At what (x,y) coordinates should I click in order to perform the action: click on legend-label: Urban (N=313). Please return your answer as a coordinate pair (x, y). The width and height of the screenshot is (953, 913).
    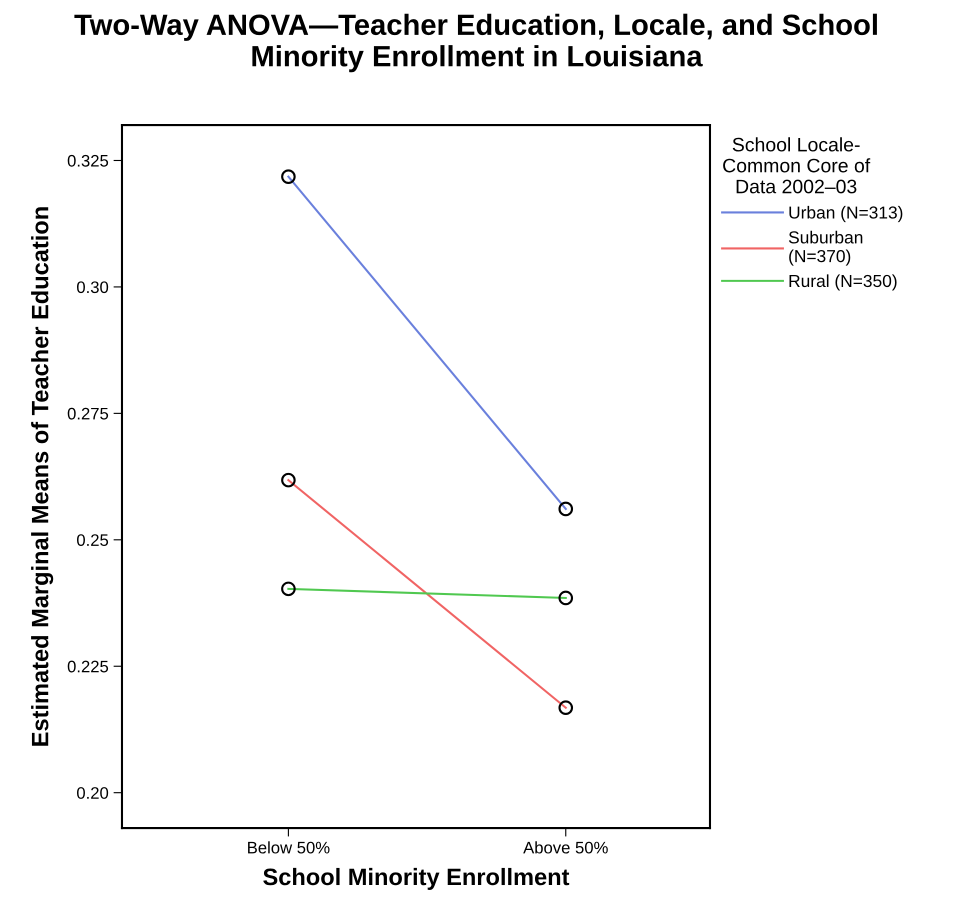
    Looking at the image, I should click on (845, 214).